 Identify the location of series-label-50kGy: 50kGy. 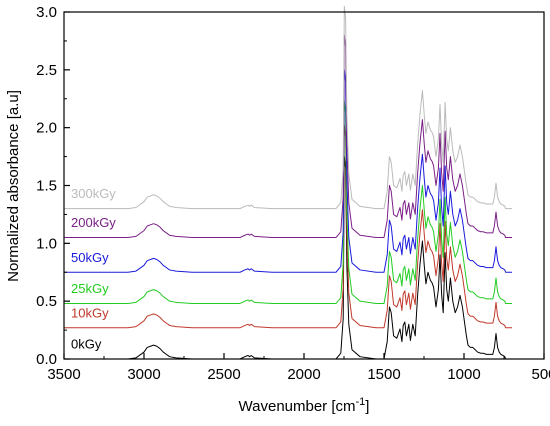
(90, 257).